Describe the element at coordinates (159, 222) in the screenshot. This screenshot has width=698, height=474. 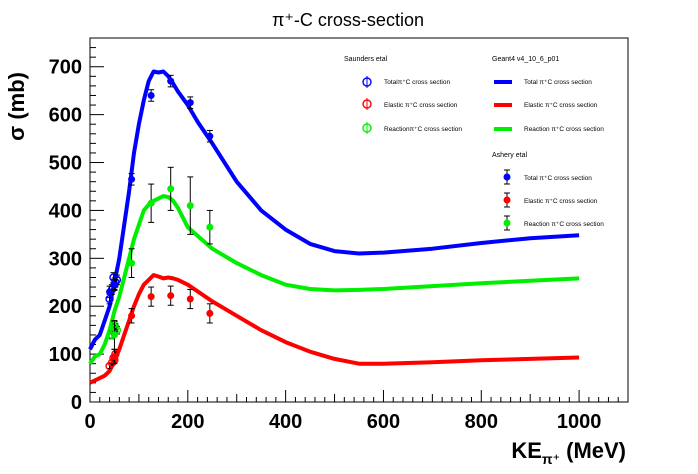
I see `data-points` at that location.